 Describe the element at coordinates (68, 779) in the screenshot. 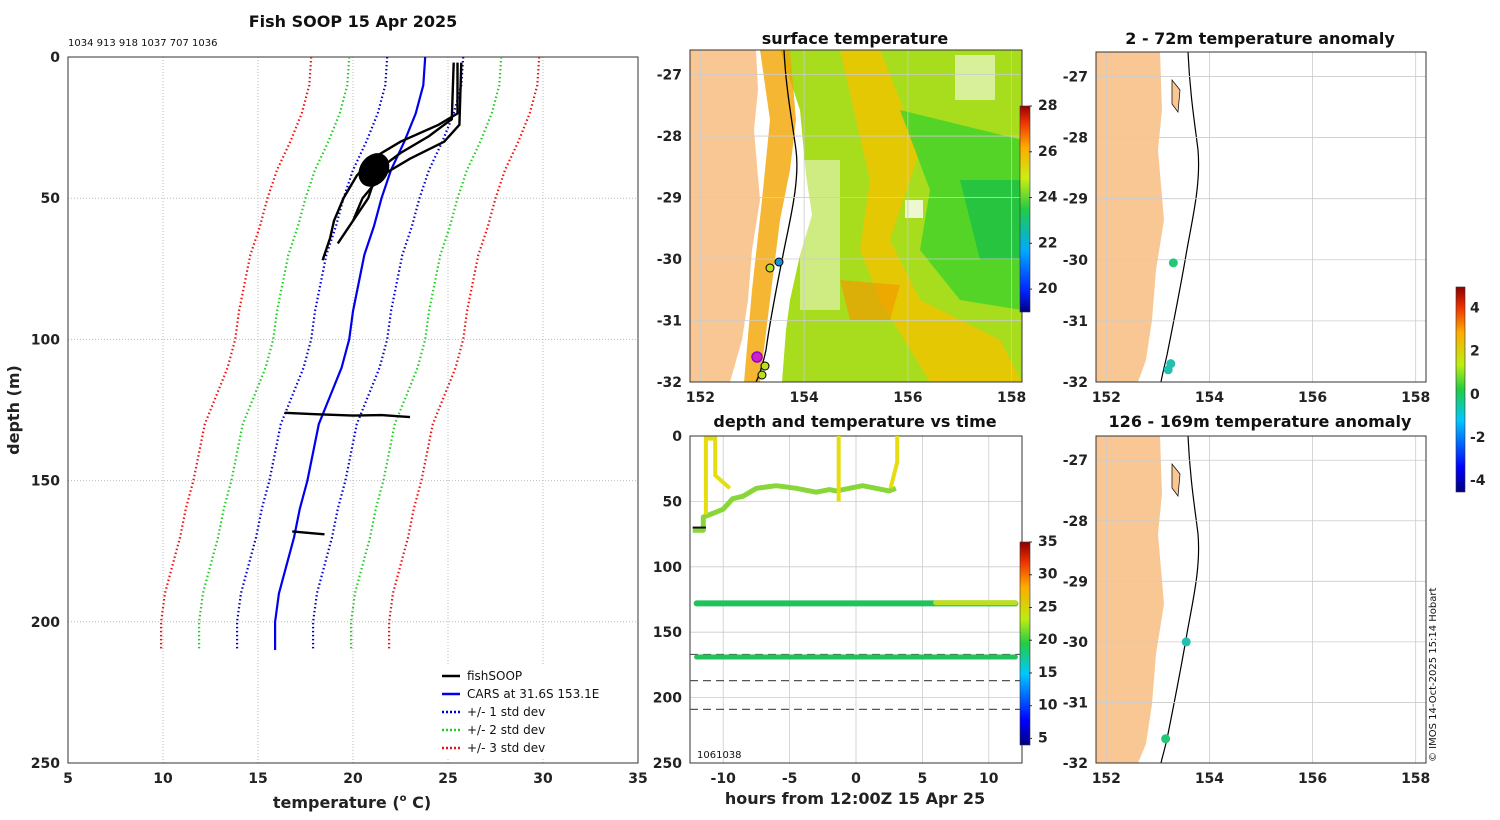

I see `profile-xtick-label: 5` at that location.